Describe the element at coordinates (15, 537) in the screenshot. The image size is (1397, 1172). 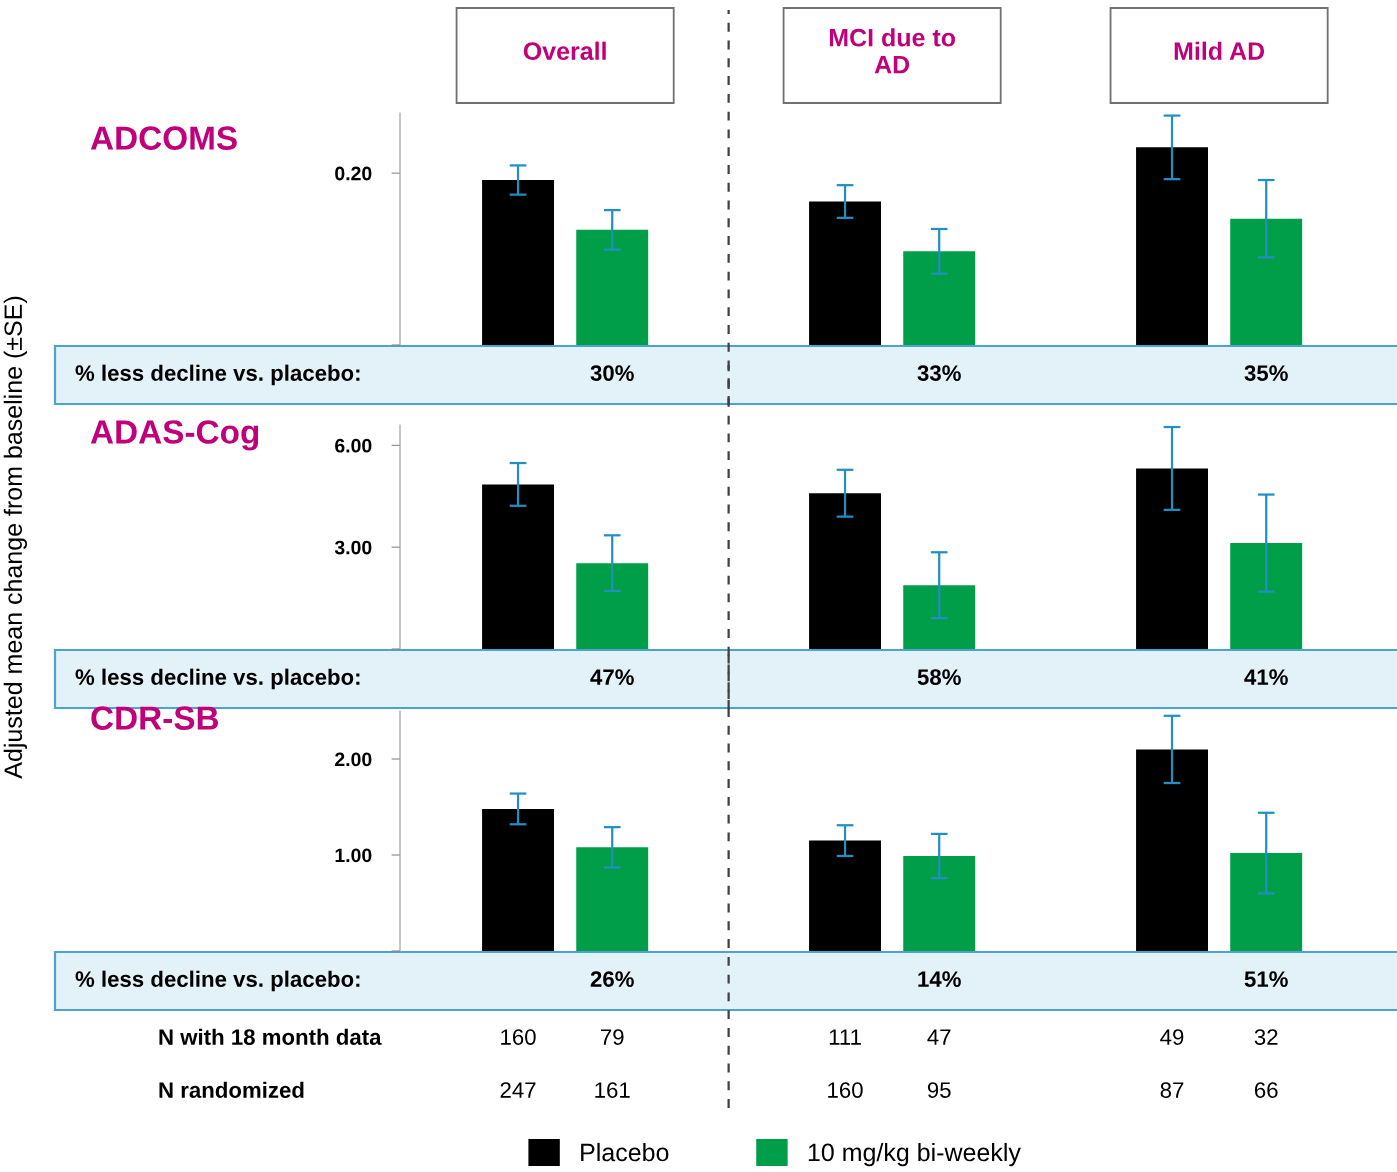
I see `y-axis-title: Adjusted mean change from baseline (±SE)` at that location.